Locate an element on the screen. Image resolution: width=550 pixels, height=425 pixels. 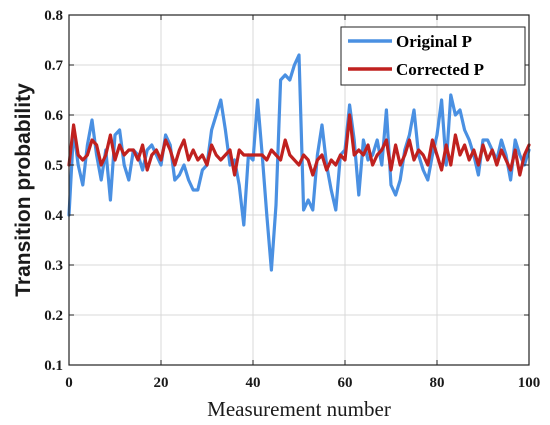
x-axis-label: Measurement number is located at coordinates (299, 409).